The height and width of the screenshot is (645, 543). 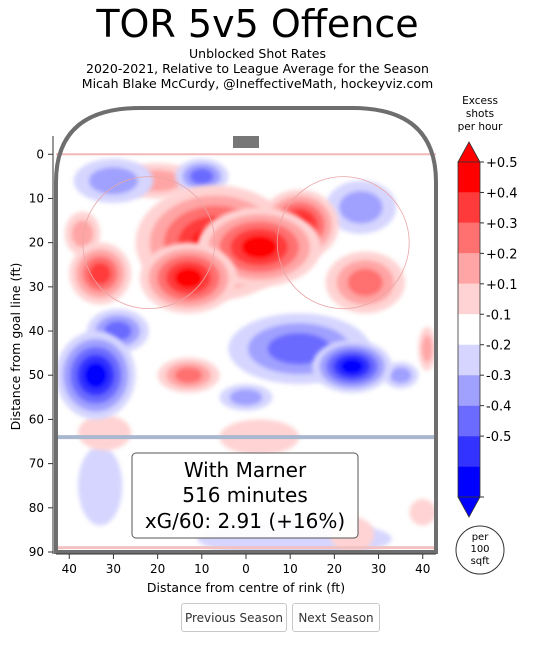 I want to click on previous-season-button: Previous Season, so click(x=234, y=617).